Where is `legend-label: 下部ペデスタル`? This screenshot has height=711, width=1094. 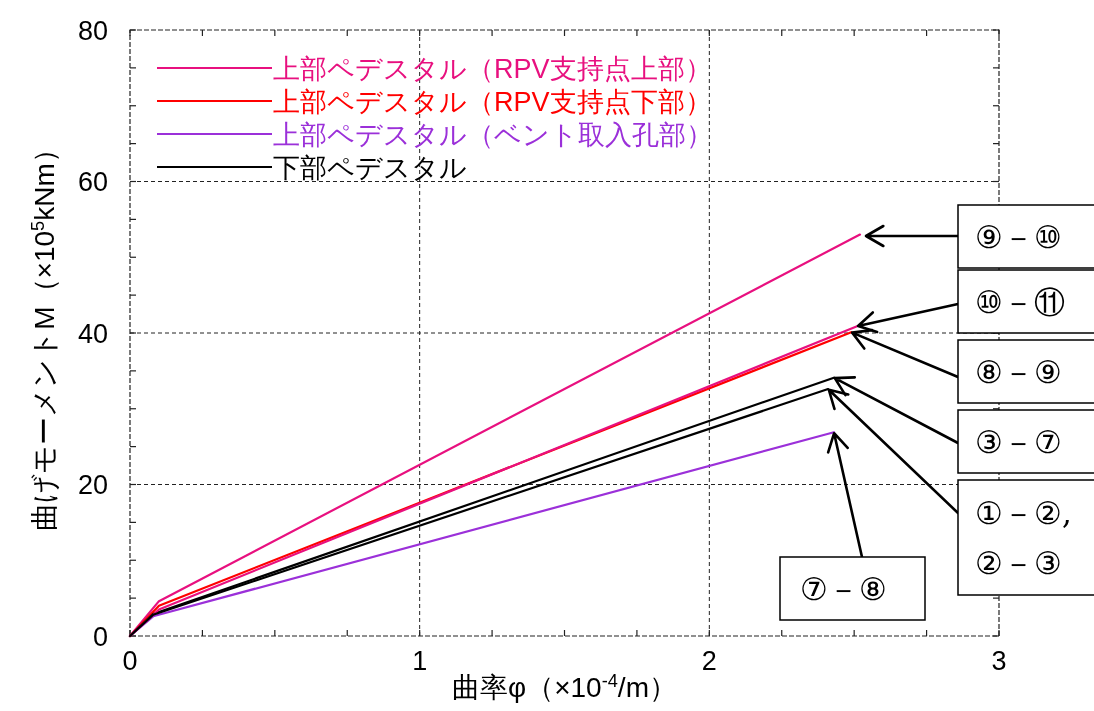
legend-label: 下部ペデスタル is located at coordinates (370, 167).